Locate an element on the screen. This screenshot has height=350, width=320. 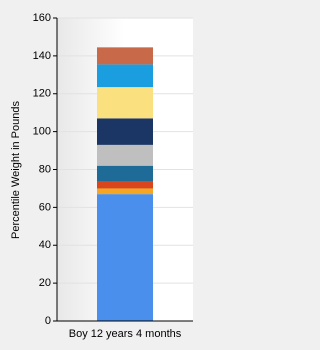
y-tick-label: 0 is located at coordinates (48, 321).